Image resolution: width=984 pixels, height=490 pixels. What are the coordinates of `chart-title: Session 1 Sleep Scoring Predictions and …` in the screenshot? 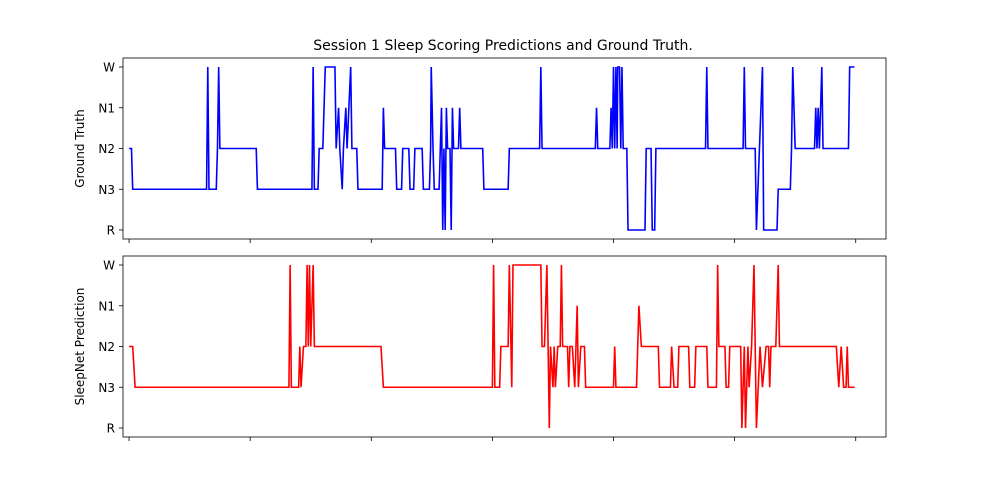 It's located at (503, 46).